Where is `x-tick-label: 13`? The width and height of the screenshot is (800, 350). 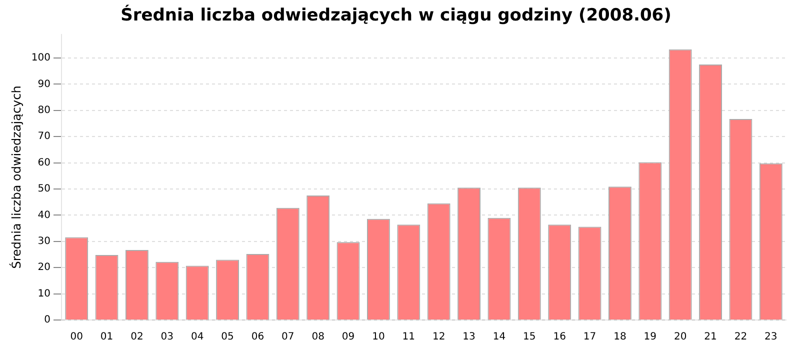 x-tick-label: 13 is located at coordinates (469, 337).